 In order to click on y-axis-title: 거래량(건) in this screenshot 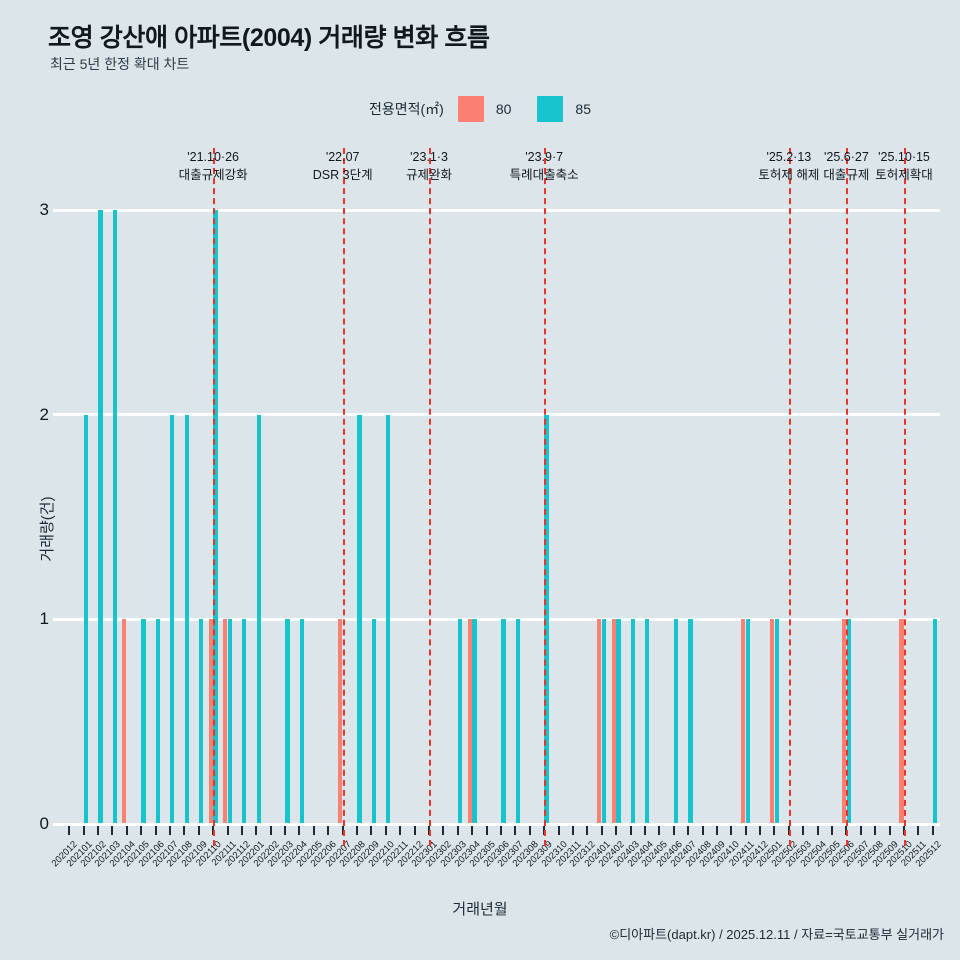, I will do `click(48, 529)`.